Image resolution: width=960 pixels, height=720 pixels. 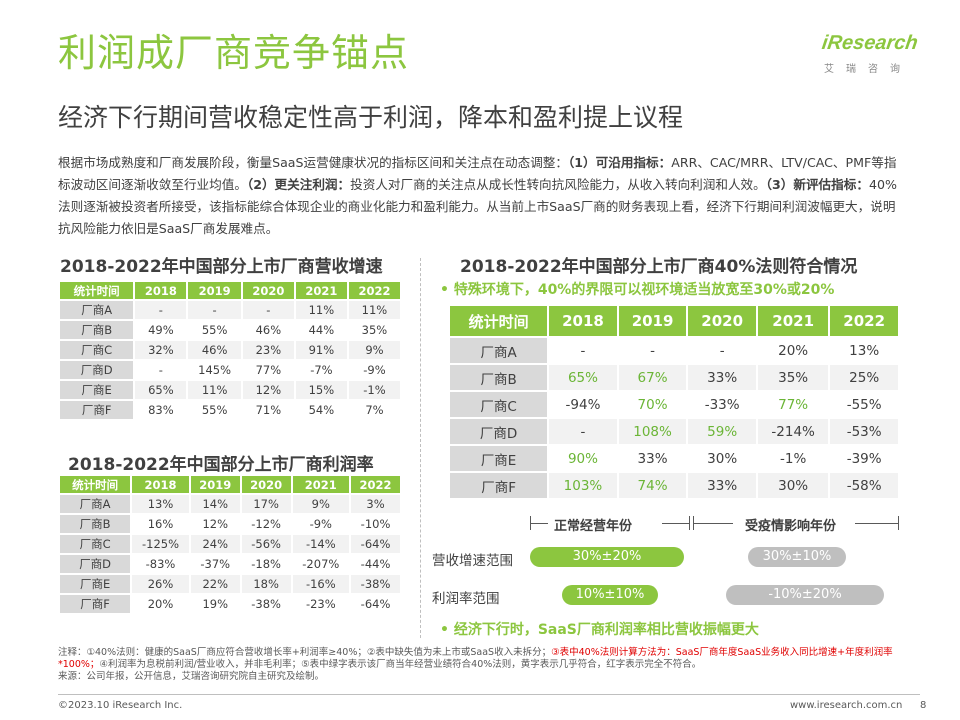 What do you see at coordinates (793, 350) in the screenshot?
I see `table-cell: 20%` at bounding box center [793, 350].